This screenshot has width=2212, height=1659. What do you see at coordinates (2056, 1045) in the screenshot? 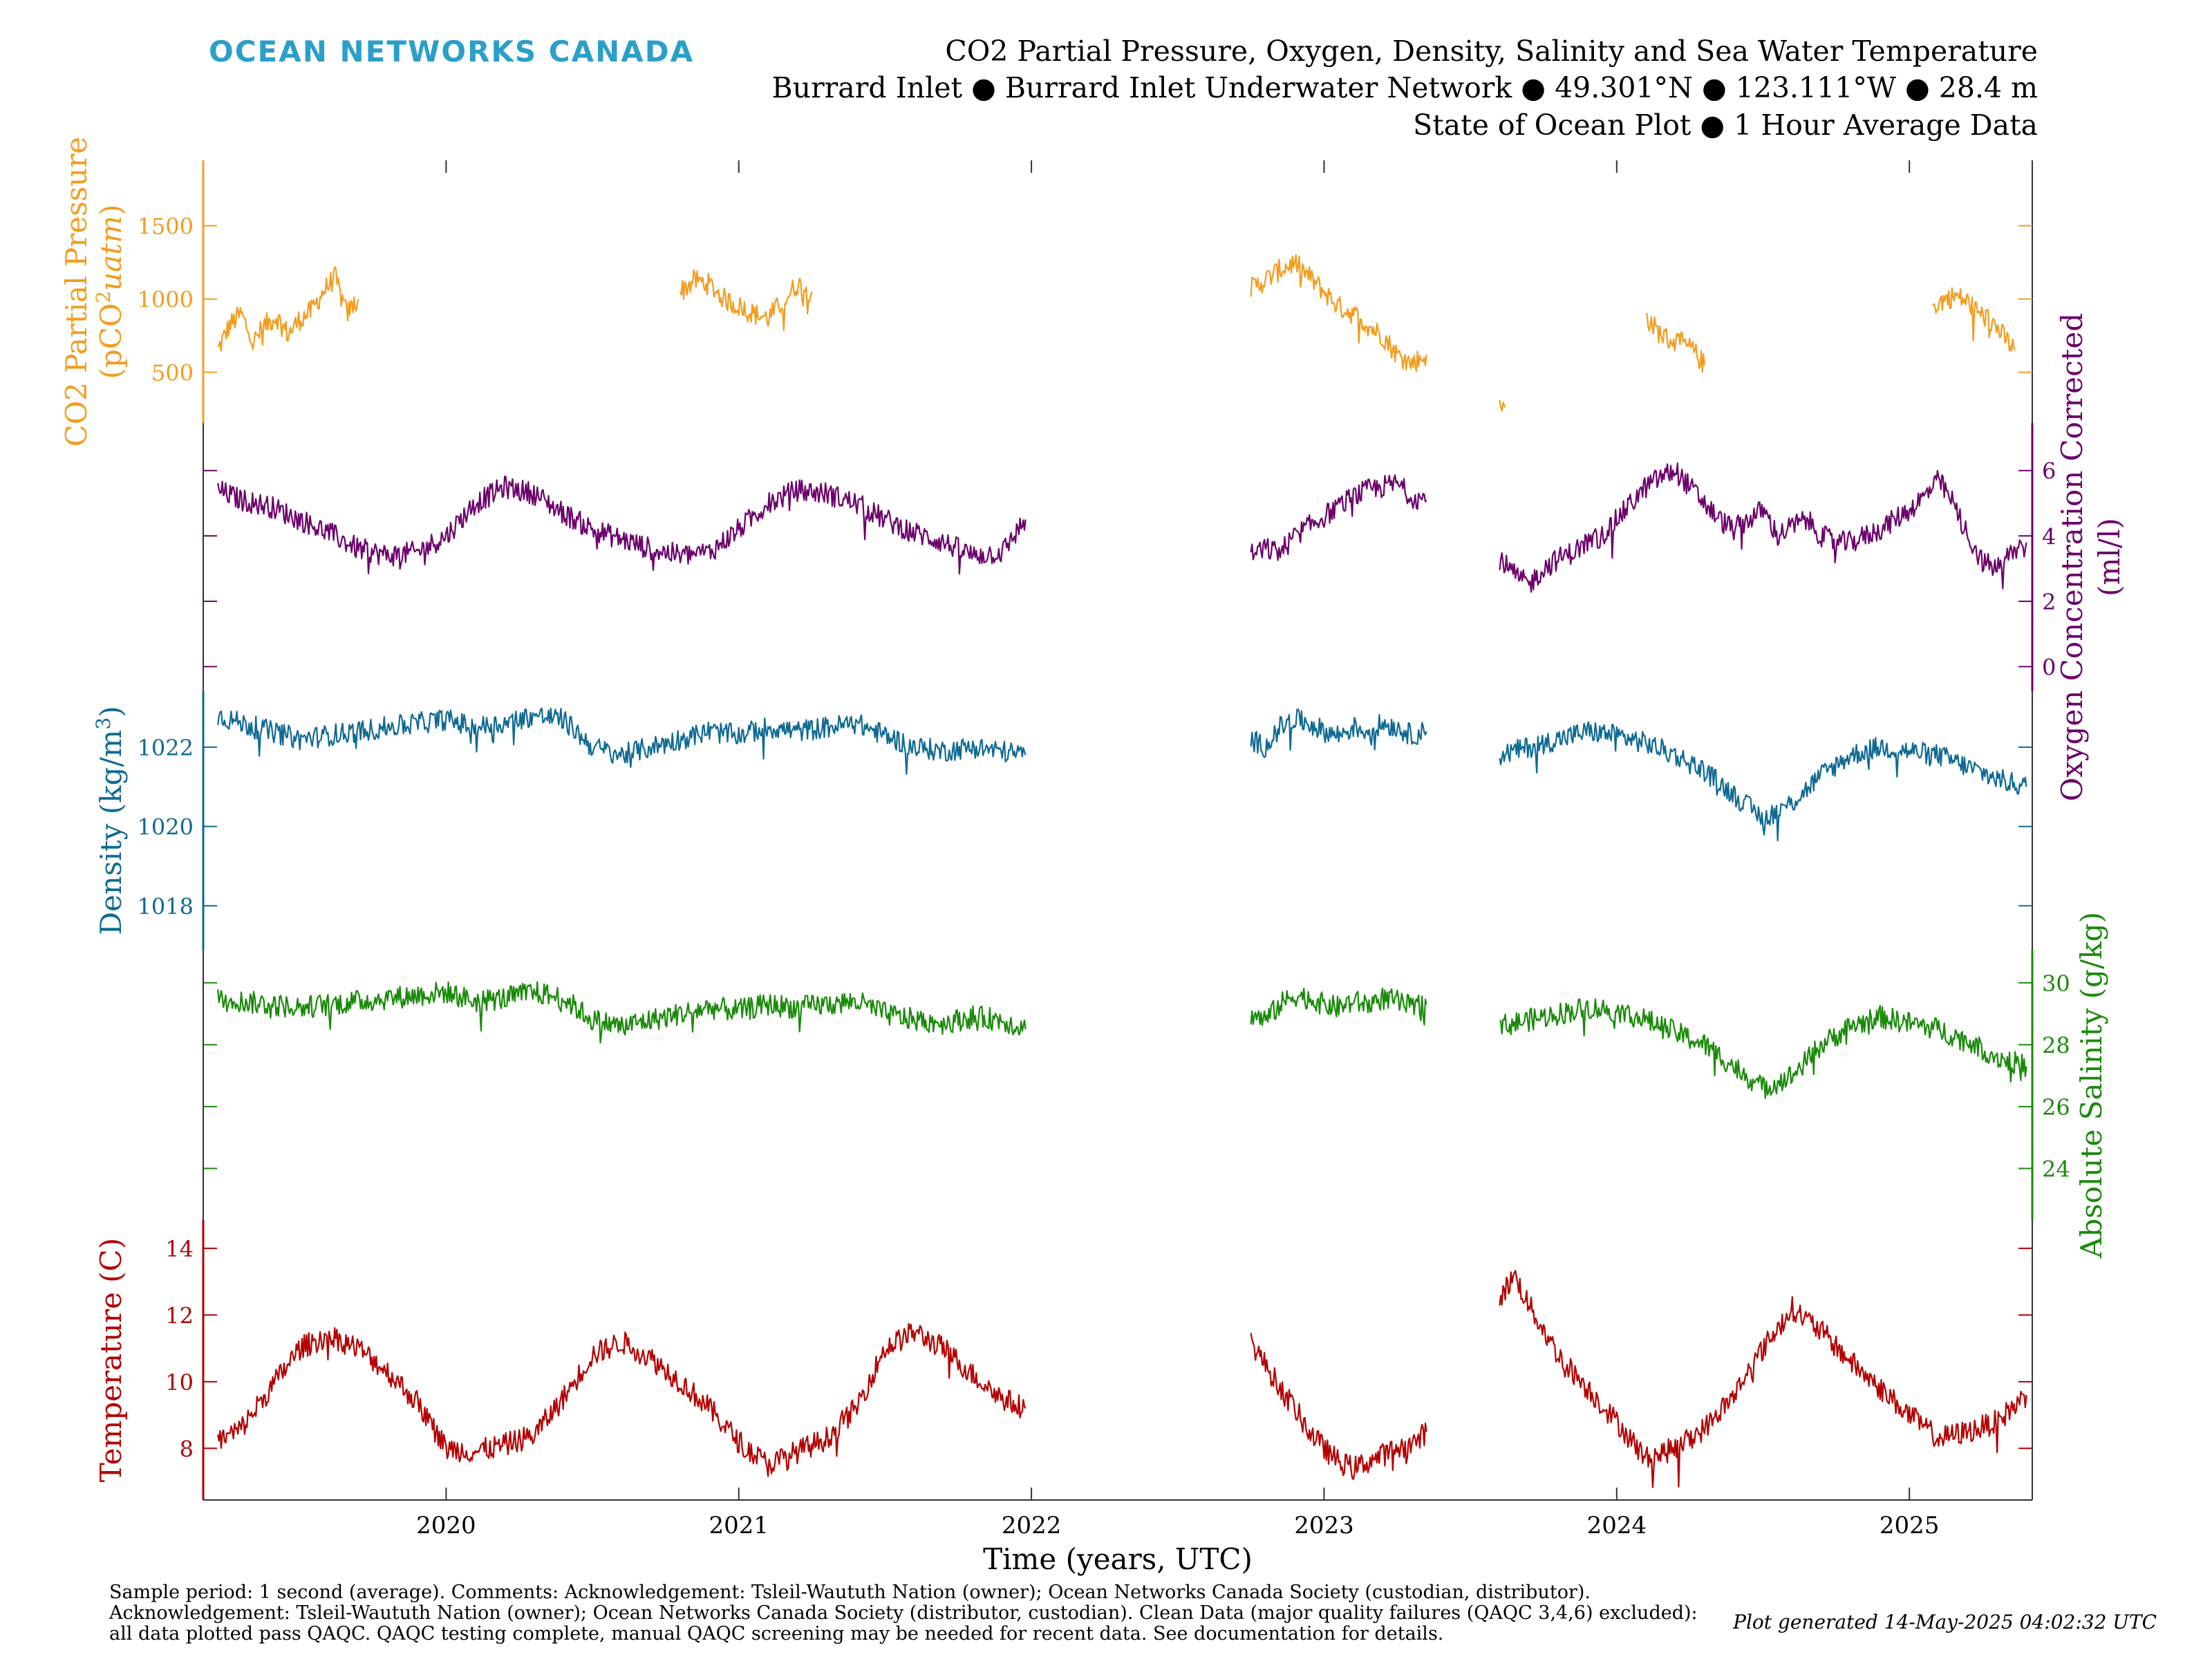
I see `salinity-y-tick-label: 28` at bounding box center [2056, 1045].